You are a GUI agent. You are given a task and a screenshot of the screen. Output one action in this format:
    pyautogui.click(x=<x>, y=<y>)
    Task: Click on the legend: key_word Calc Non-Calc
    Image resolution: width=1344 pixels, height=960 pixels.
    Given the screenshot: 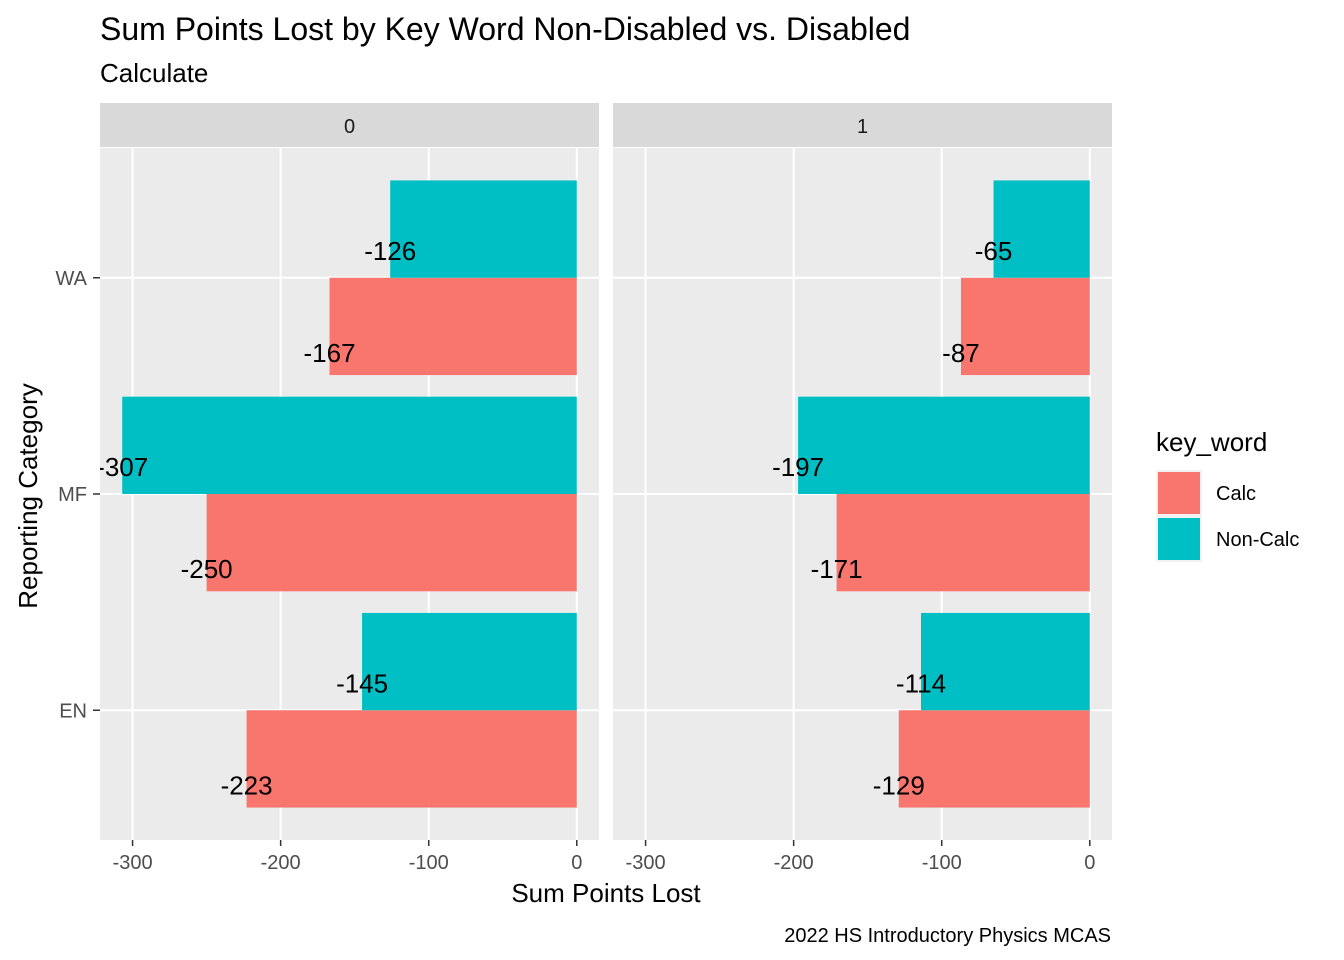 What is the action you would take?
    pyautogui.click(x=1227, y=494)
    